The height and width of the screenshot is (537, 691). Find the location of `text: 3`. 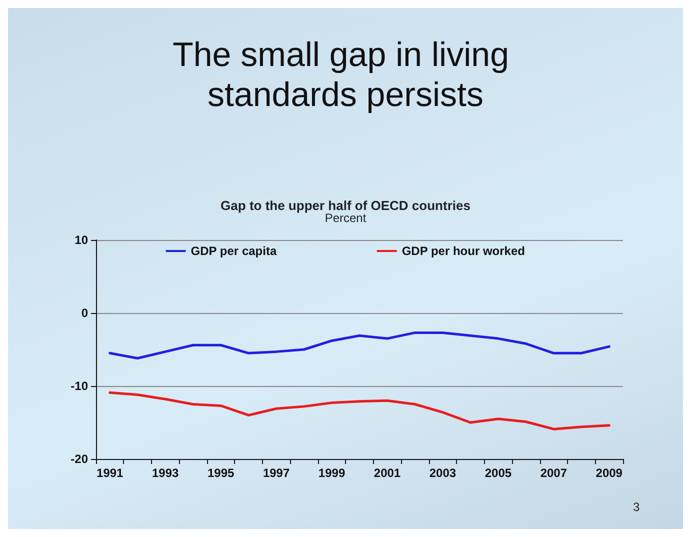

text: 3 is located at coordinates (636, 507).